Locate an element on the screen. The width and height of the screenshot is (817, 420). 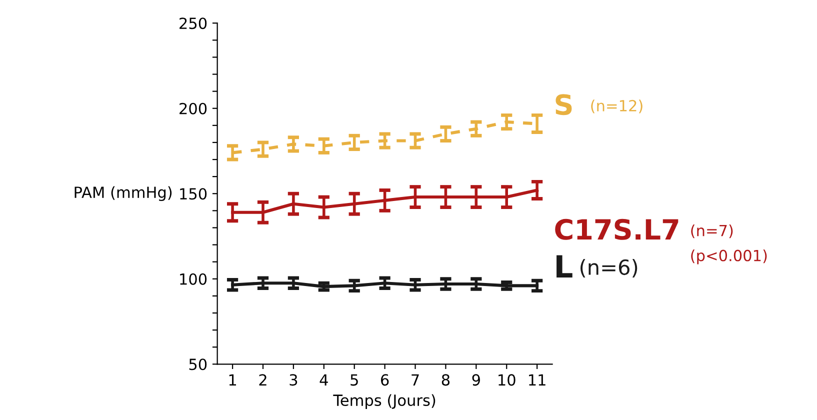
x-tick-label: 6 is located at coordinates (385, 380).